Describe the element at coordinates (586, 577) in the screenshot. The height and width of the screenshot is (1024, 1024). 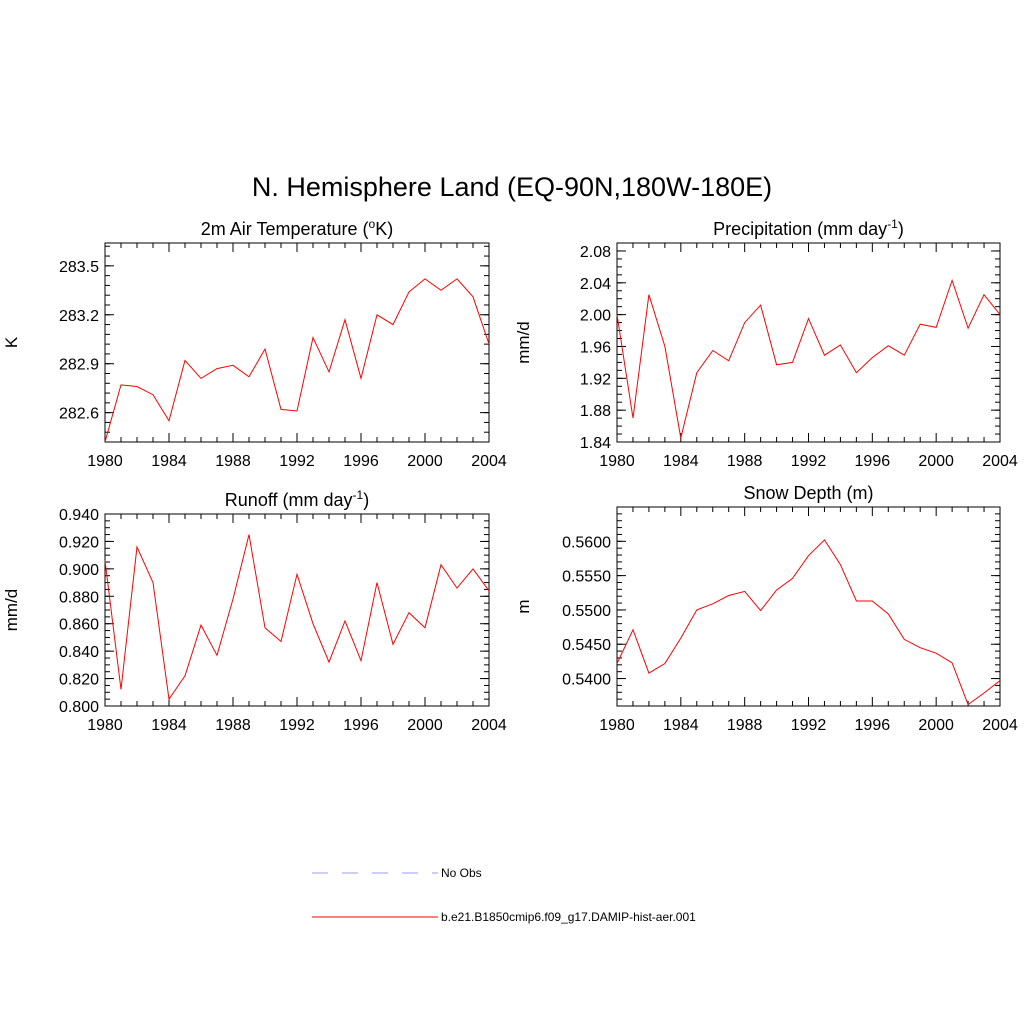
I see `y-tick-label: 0.5550` at that location.